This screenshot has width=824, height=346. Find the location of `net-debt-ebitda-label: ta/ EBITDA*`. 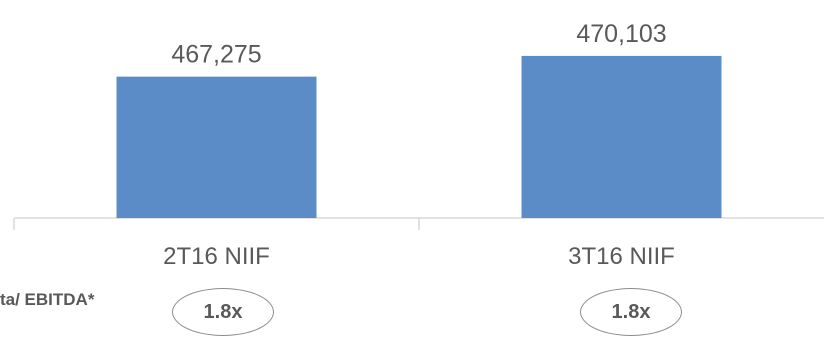

net-debt-ebitda-label: ta/ EBITDA* is located at coordinates (47, 299).